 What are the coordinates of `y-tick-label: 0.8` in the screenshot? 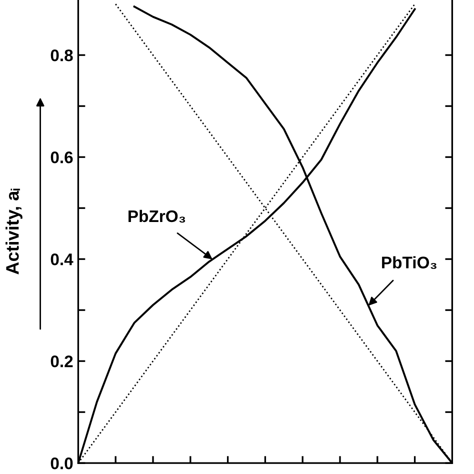 It's located at (61, 55).